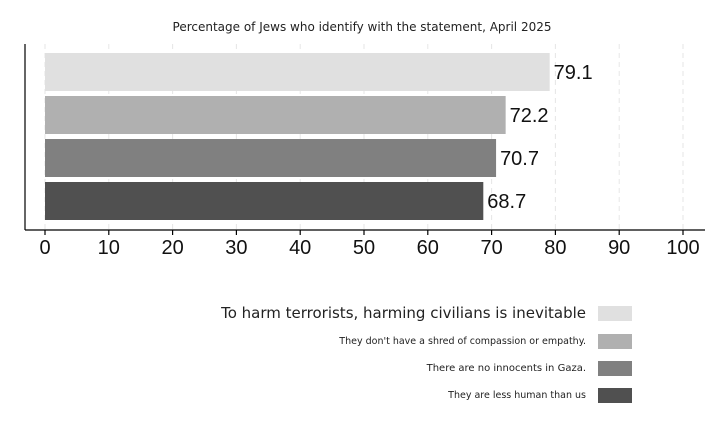  What do you see at coordinates (519, 159) in the screenshot?
I see `data-label-3: 70.7` at bounding box center [519, 159].